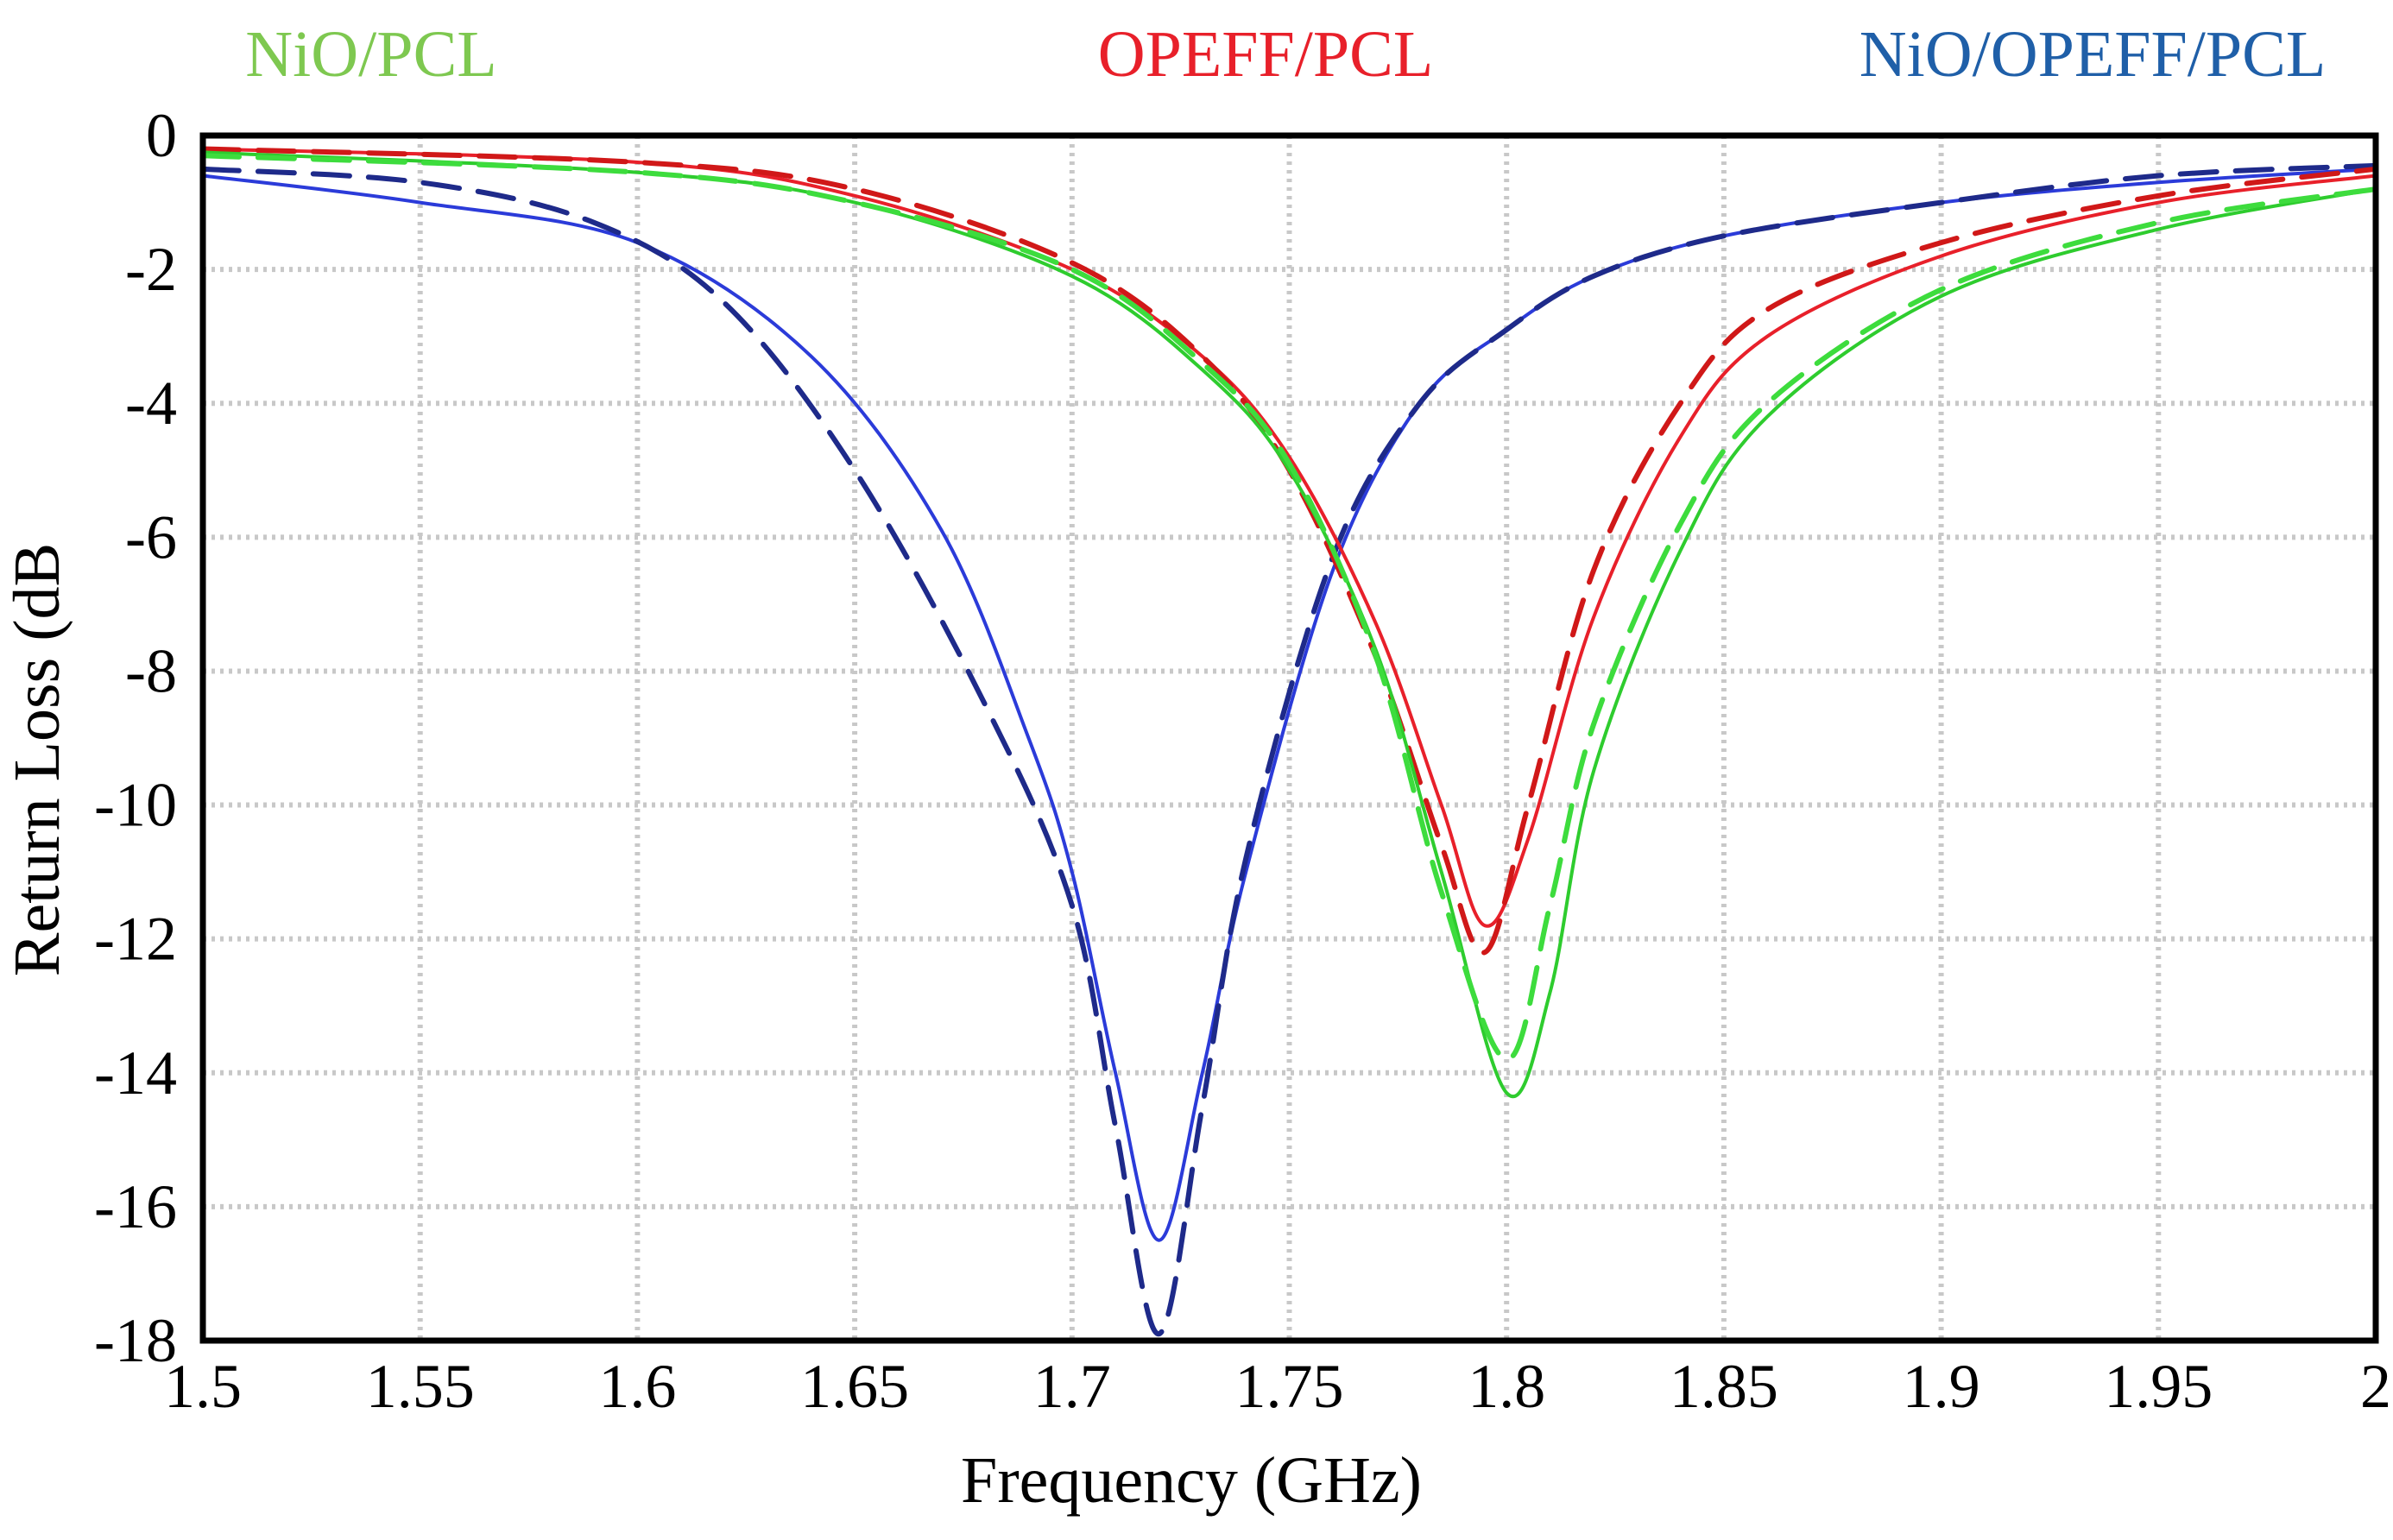 The width and height of the screenshot is (2393, 1540). What do you see at coordinates (135, 1206) in the screenshot?
I see `y-tick-label: -16` at bounding box center [135, 1206].